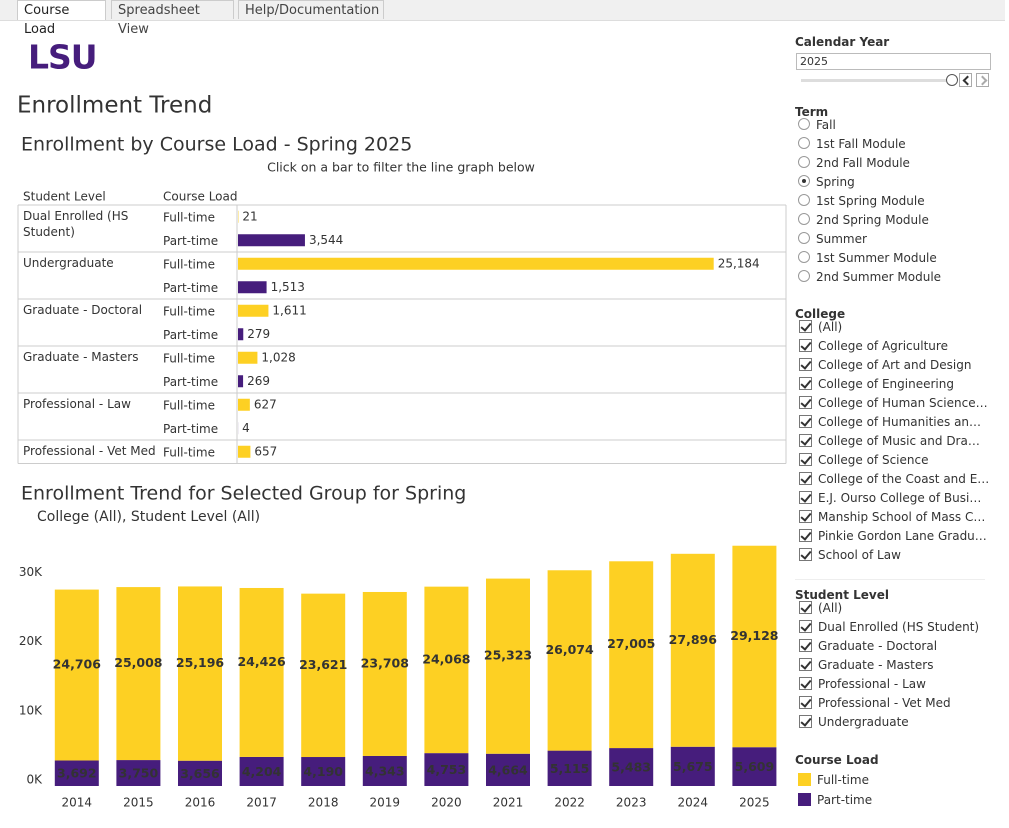  I want to click on filter-title: Term, so click(812, 112).